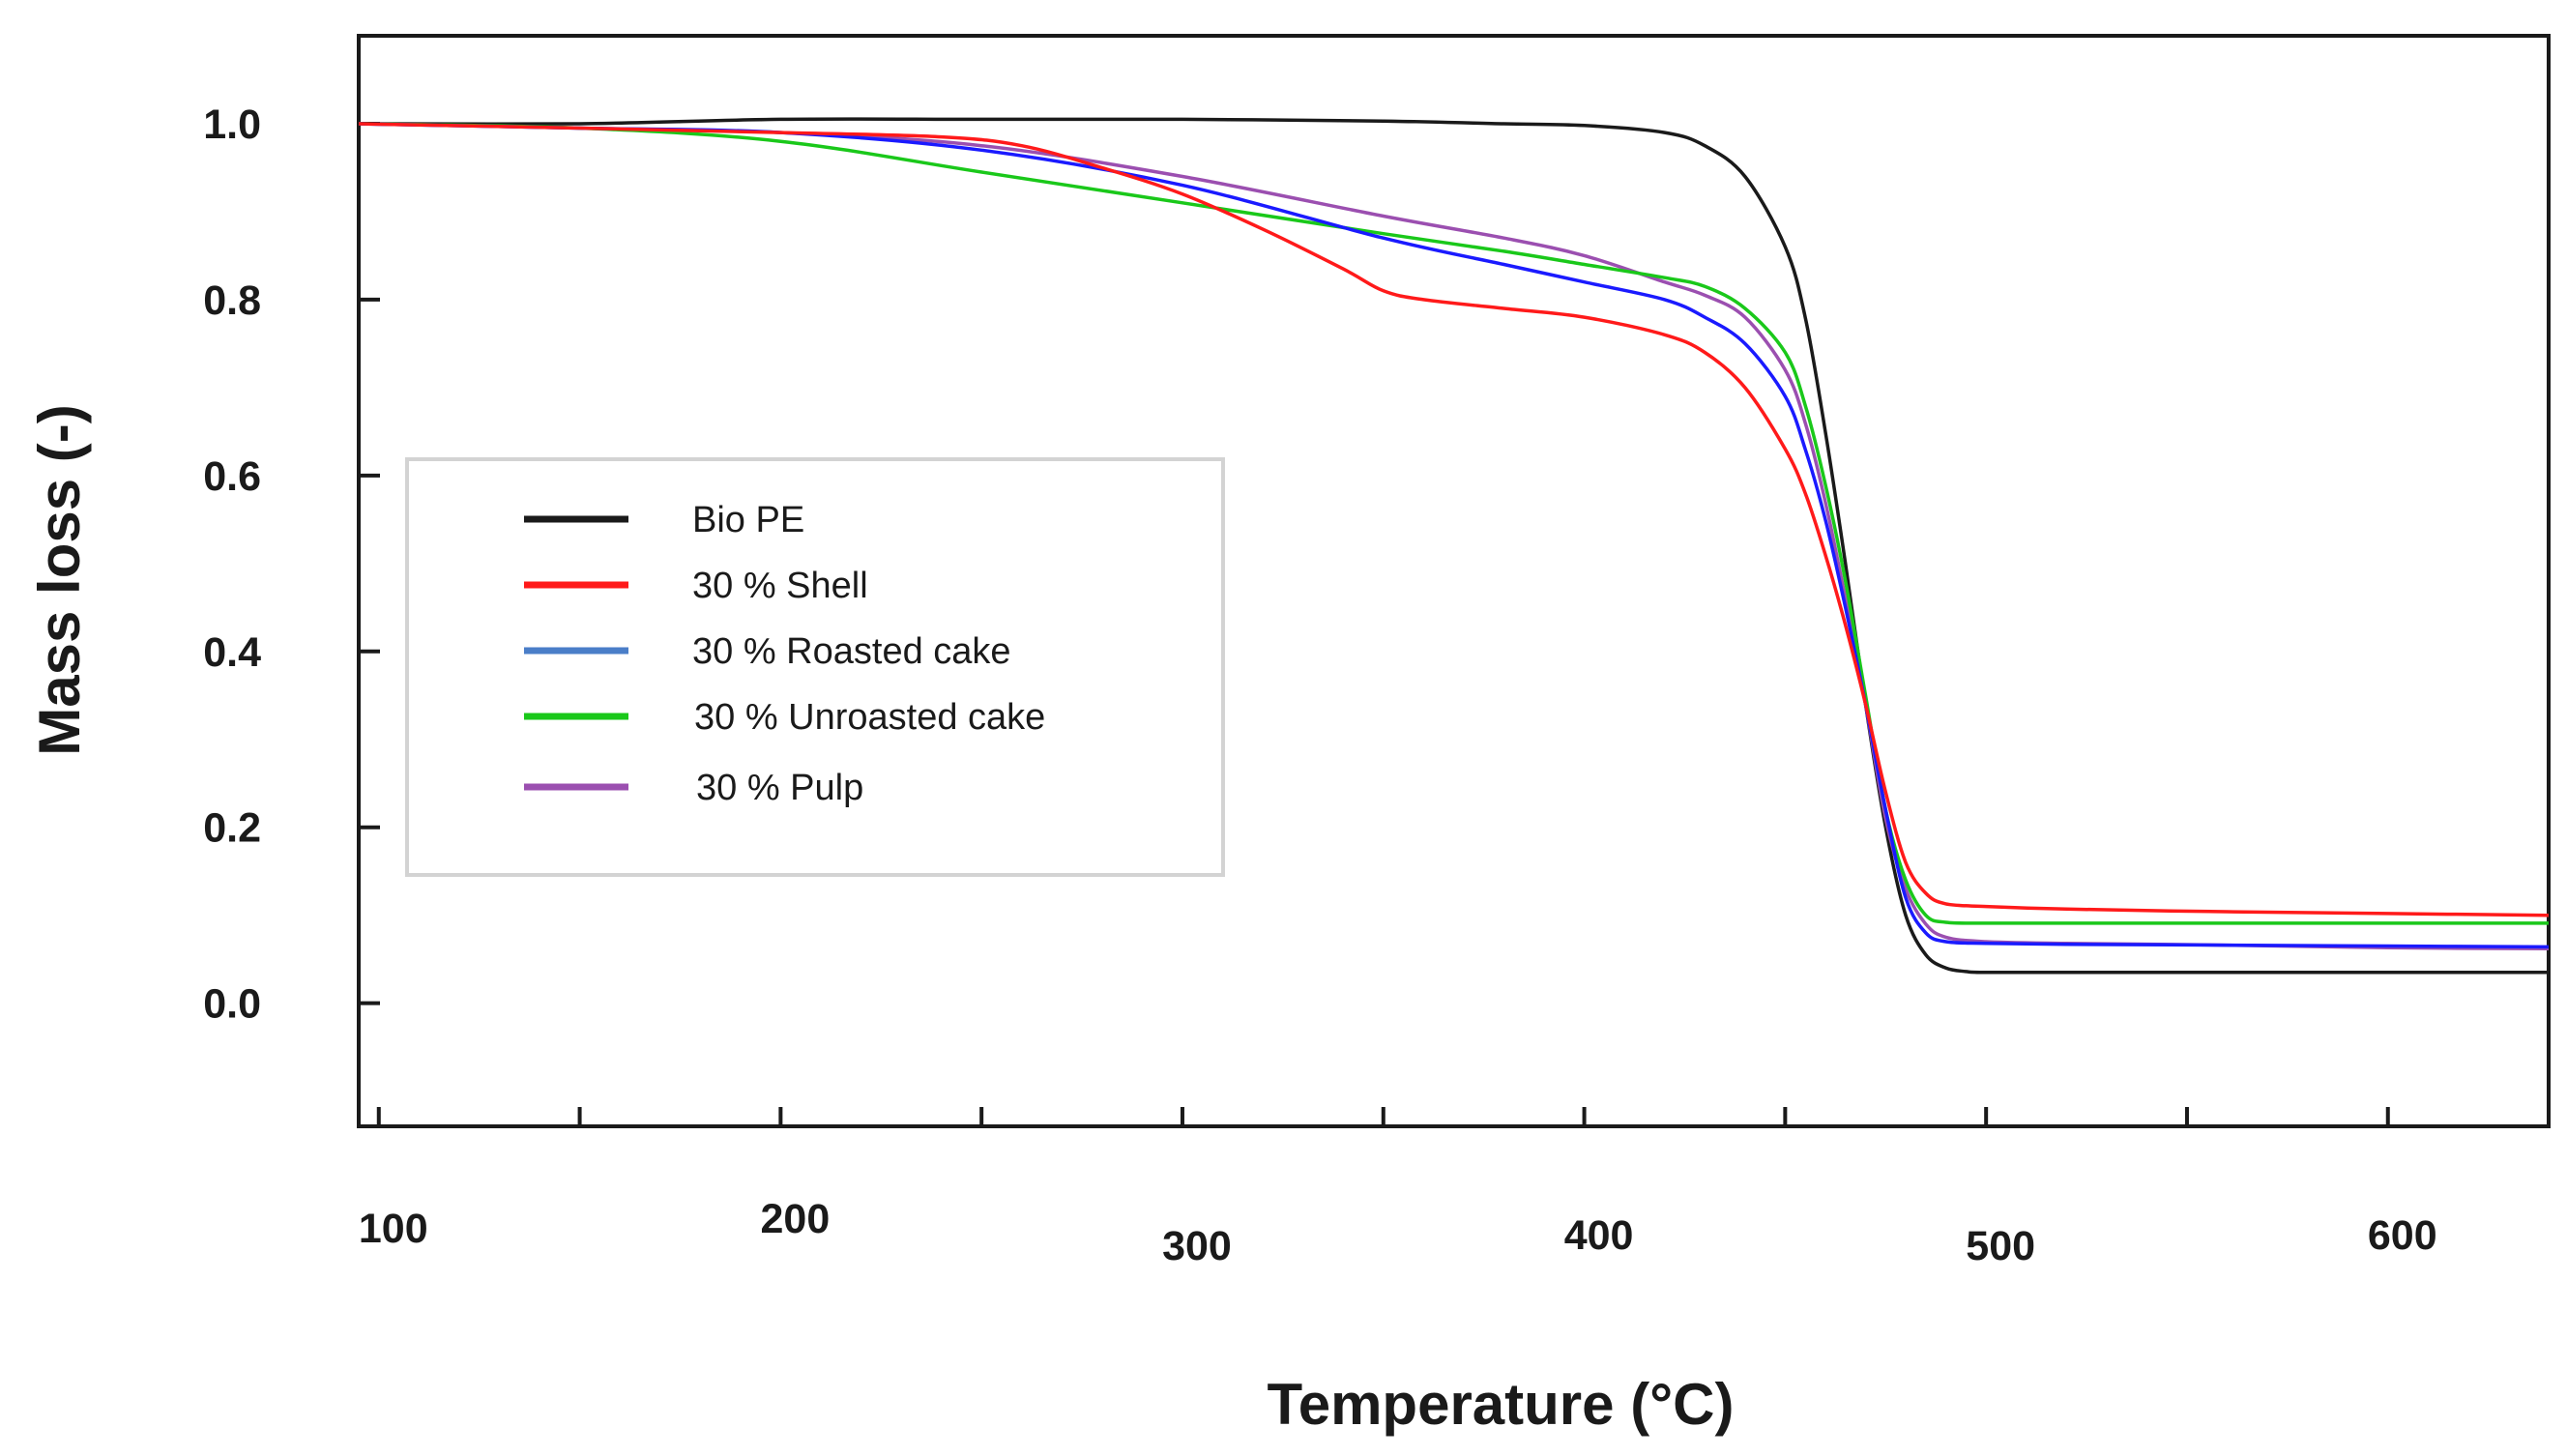  I want to click on x-tick-label: 100, so click(393, 1229).